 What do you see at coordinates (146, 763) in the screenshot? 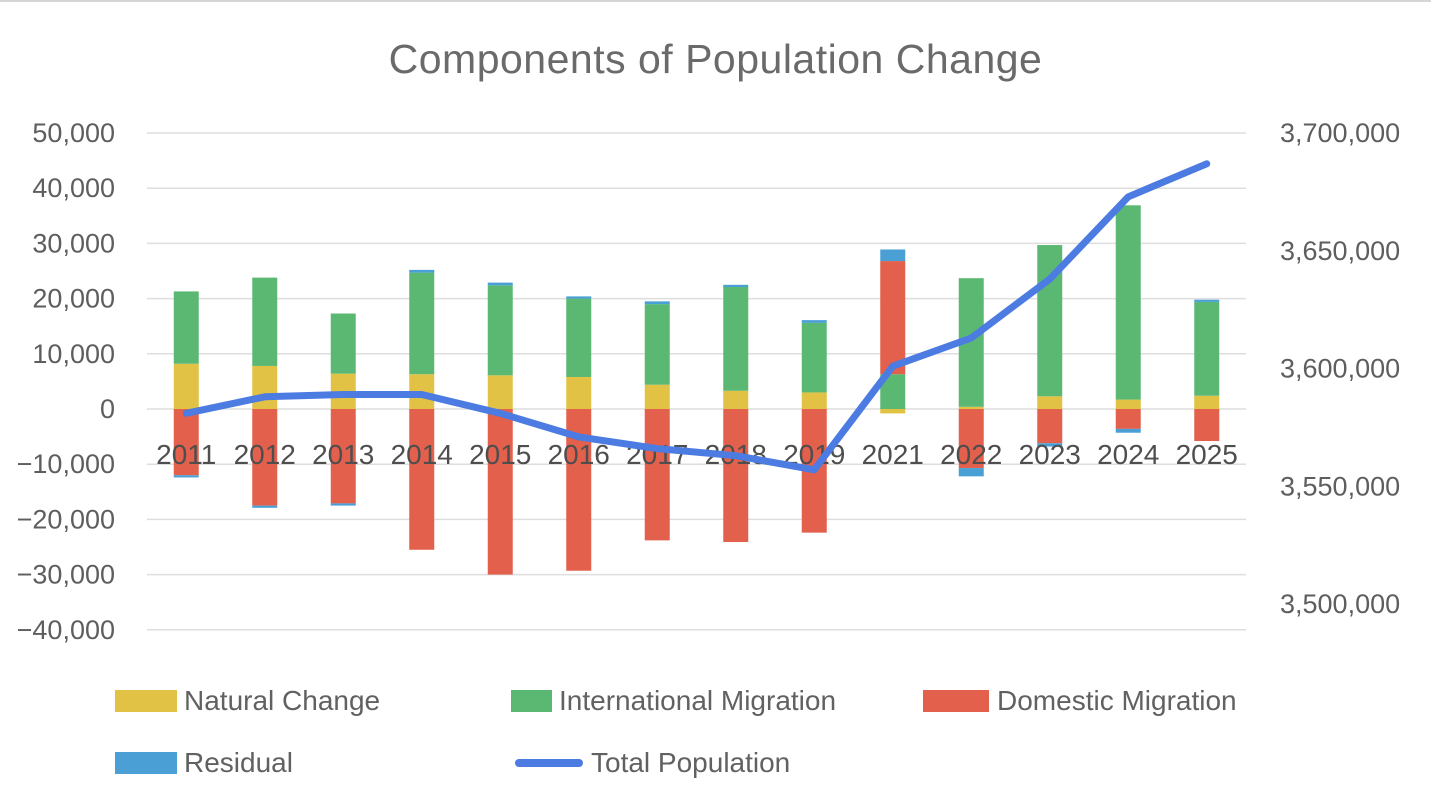
I see `legend-swatch-residual` at bounding box center [146, 763].